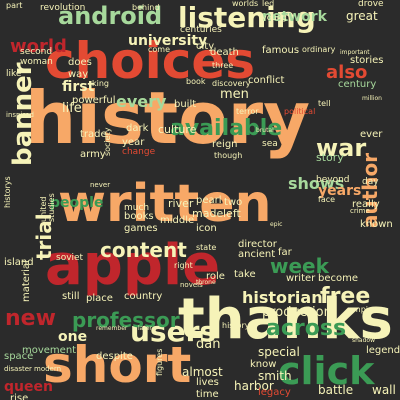  Describe the element at coordinates (112, 328) in the screenshot. I see `word-remember: remember` at that location.